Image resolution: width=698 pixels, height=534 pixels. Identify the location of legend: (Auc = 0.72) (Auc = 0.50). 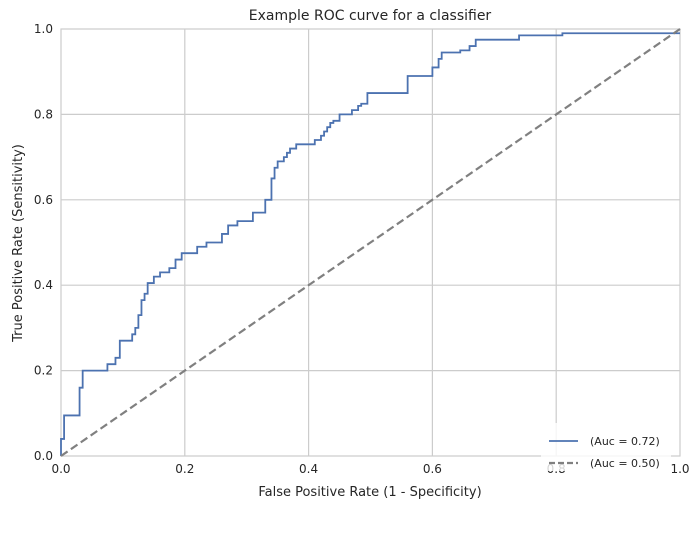
(606, 447).